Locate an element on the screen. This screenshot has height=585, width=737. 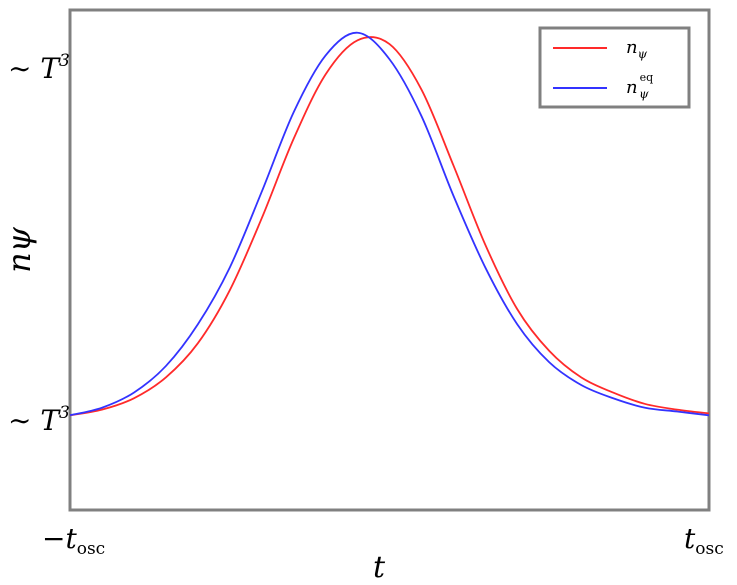
x-tick-label-left: −tosc is located at coordinates (73, 540).